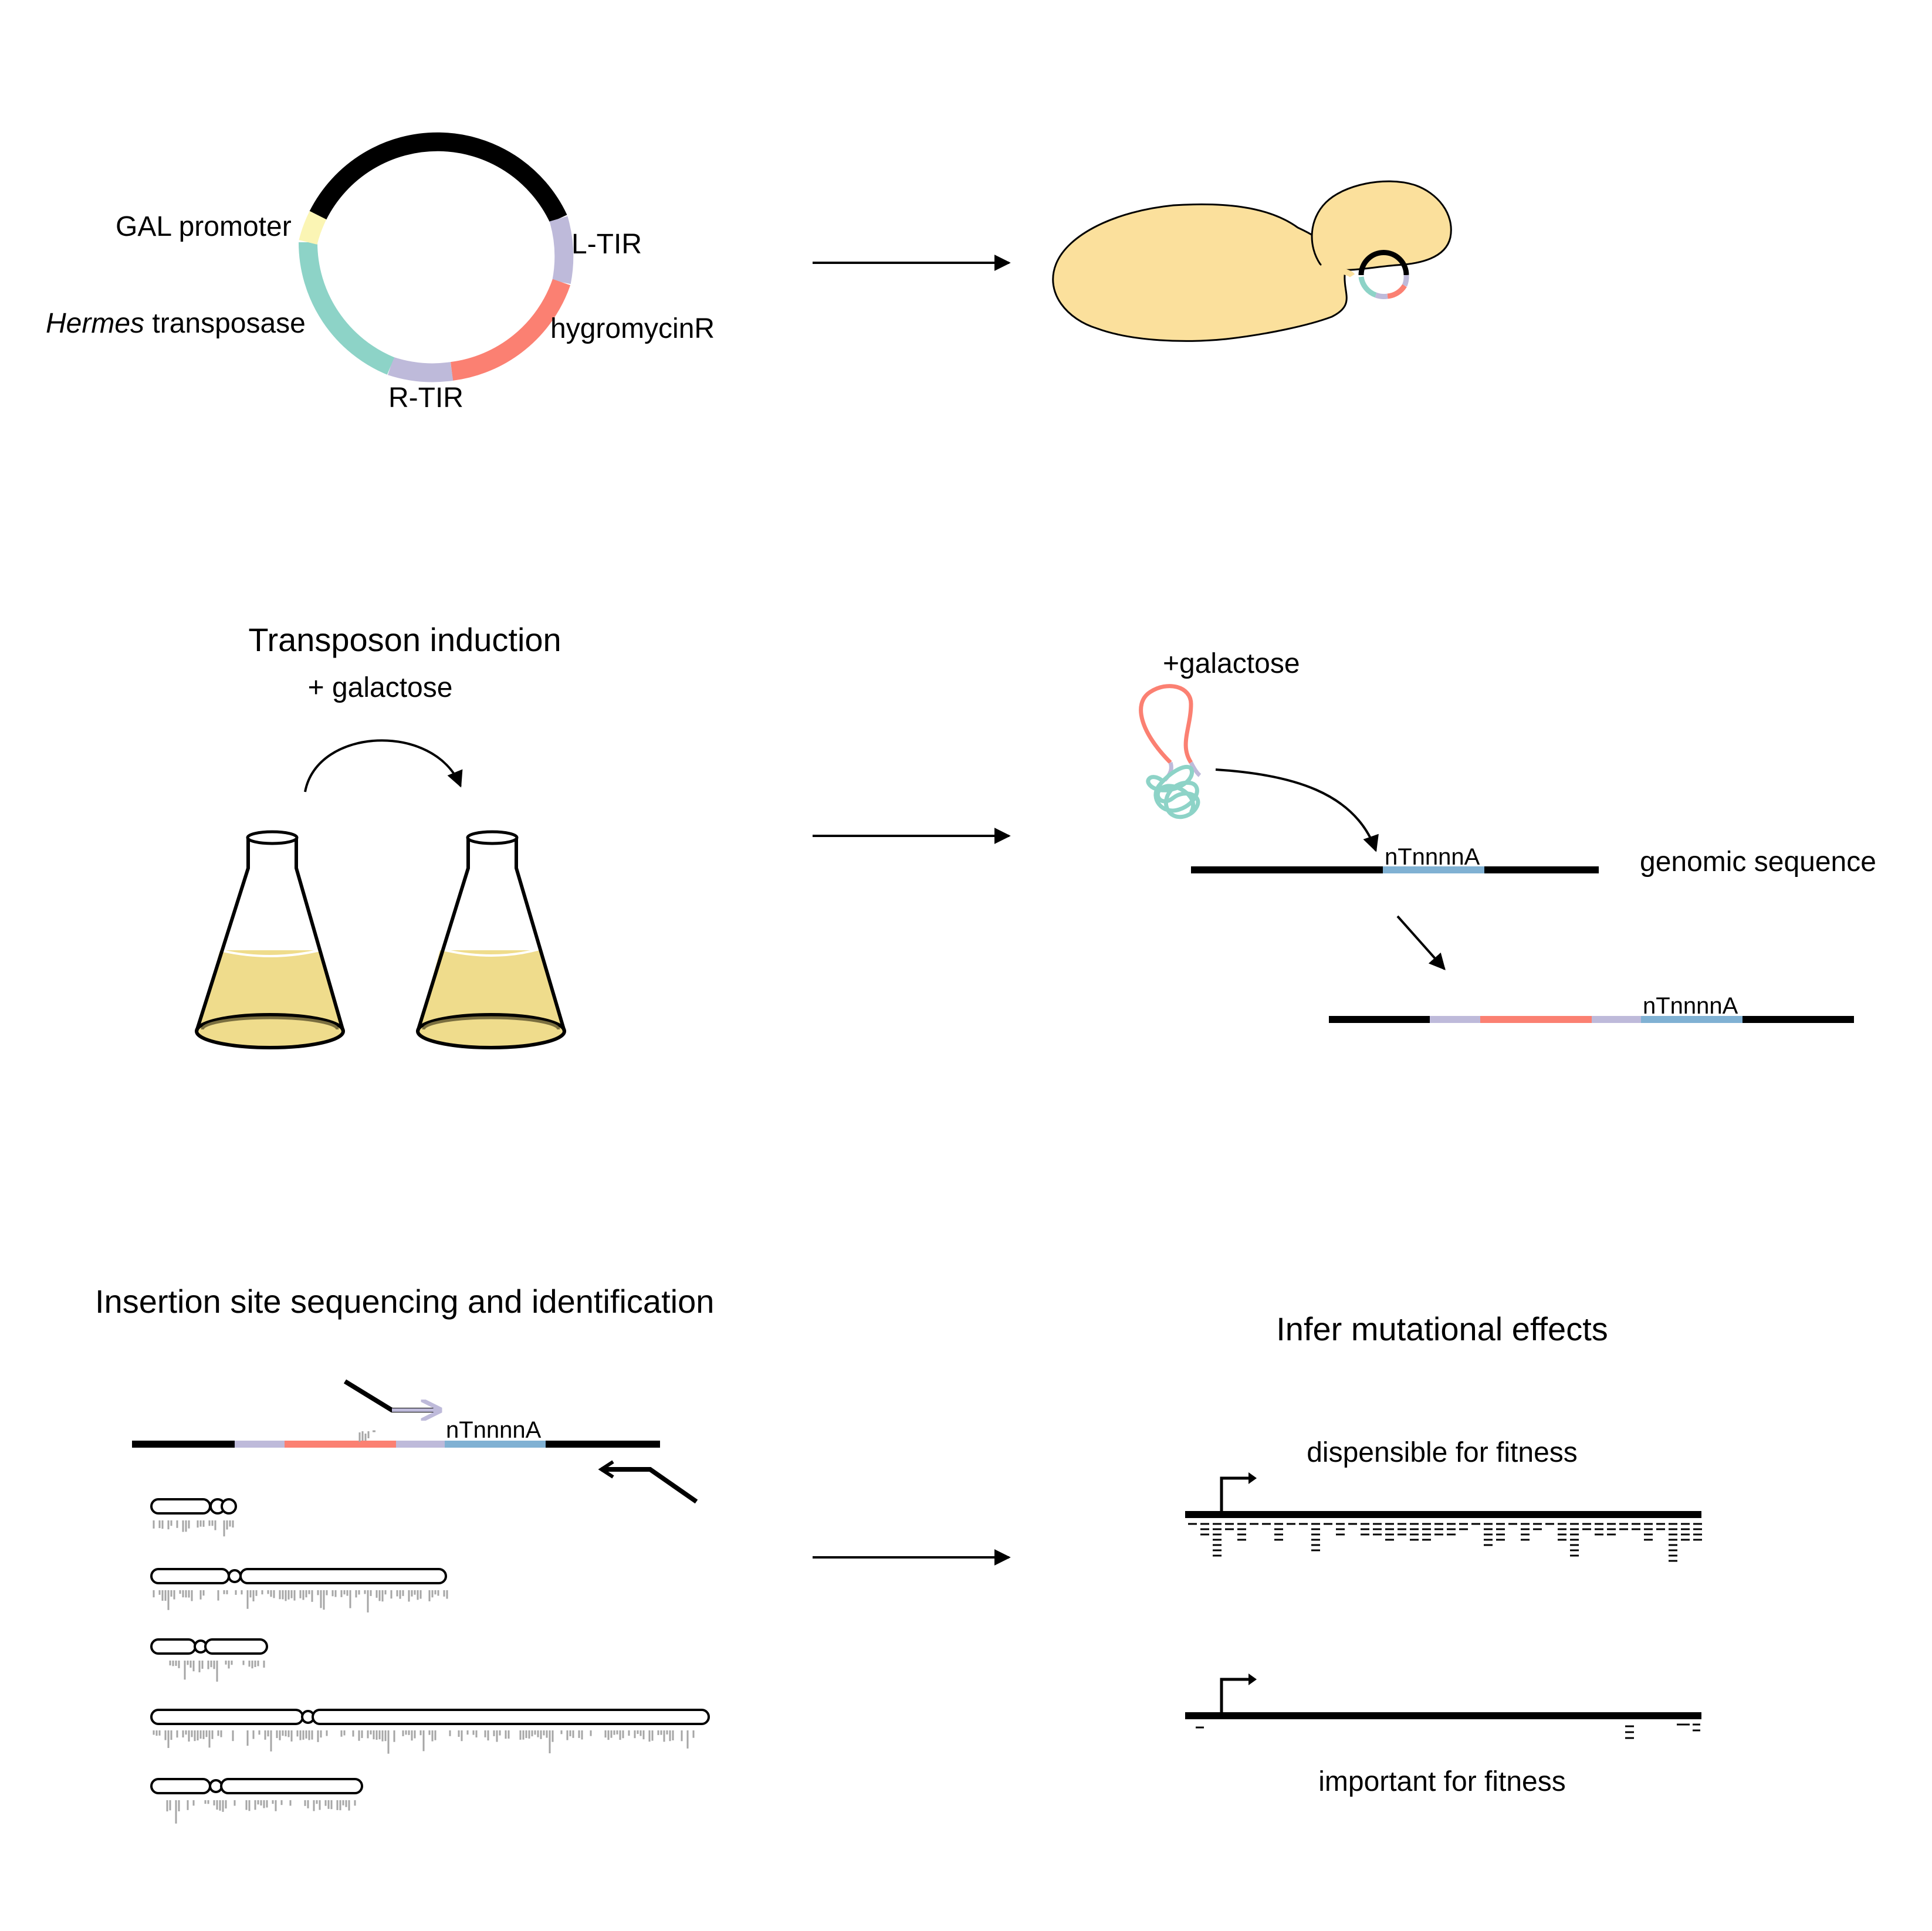 Image resolution: width=1932 pixels, height=1931 pixels. Describe the element at coordinates (380, 687) in the screenshot. I see `induction-subtitle: + galactose` at that location.